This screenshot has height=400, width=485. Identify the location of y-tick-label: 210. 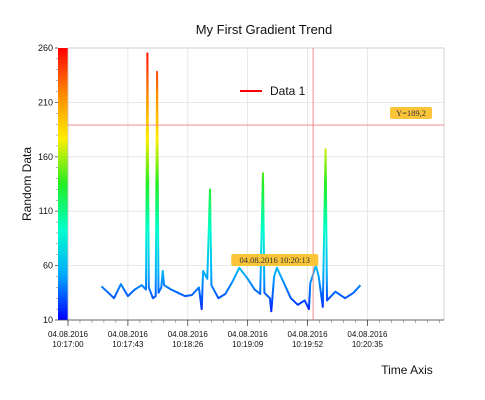
(45, 102).